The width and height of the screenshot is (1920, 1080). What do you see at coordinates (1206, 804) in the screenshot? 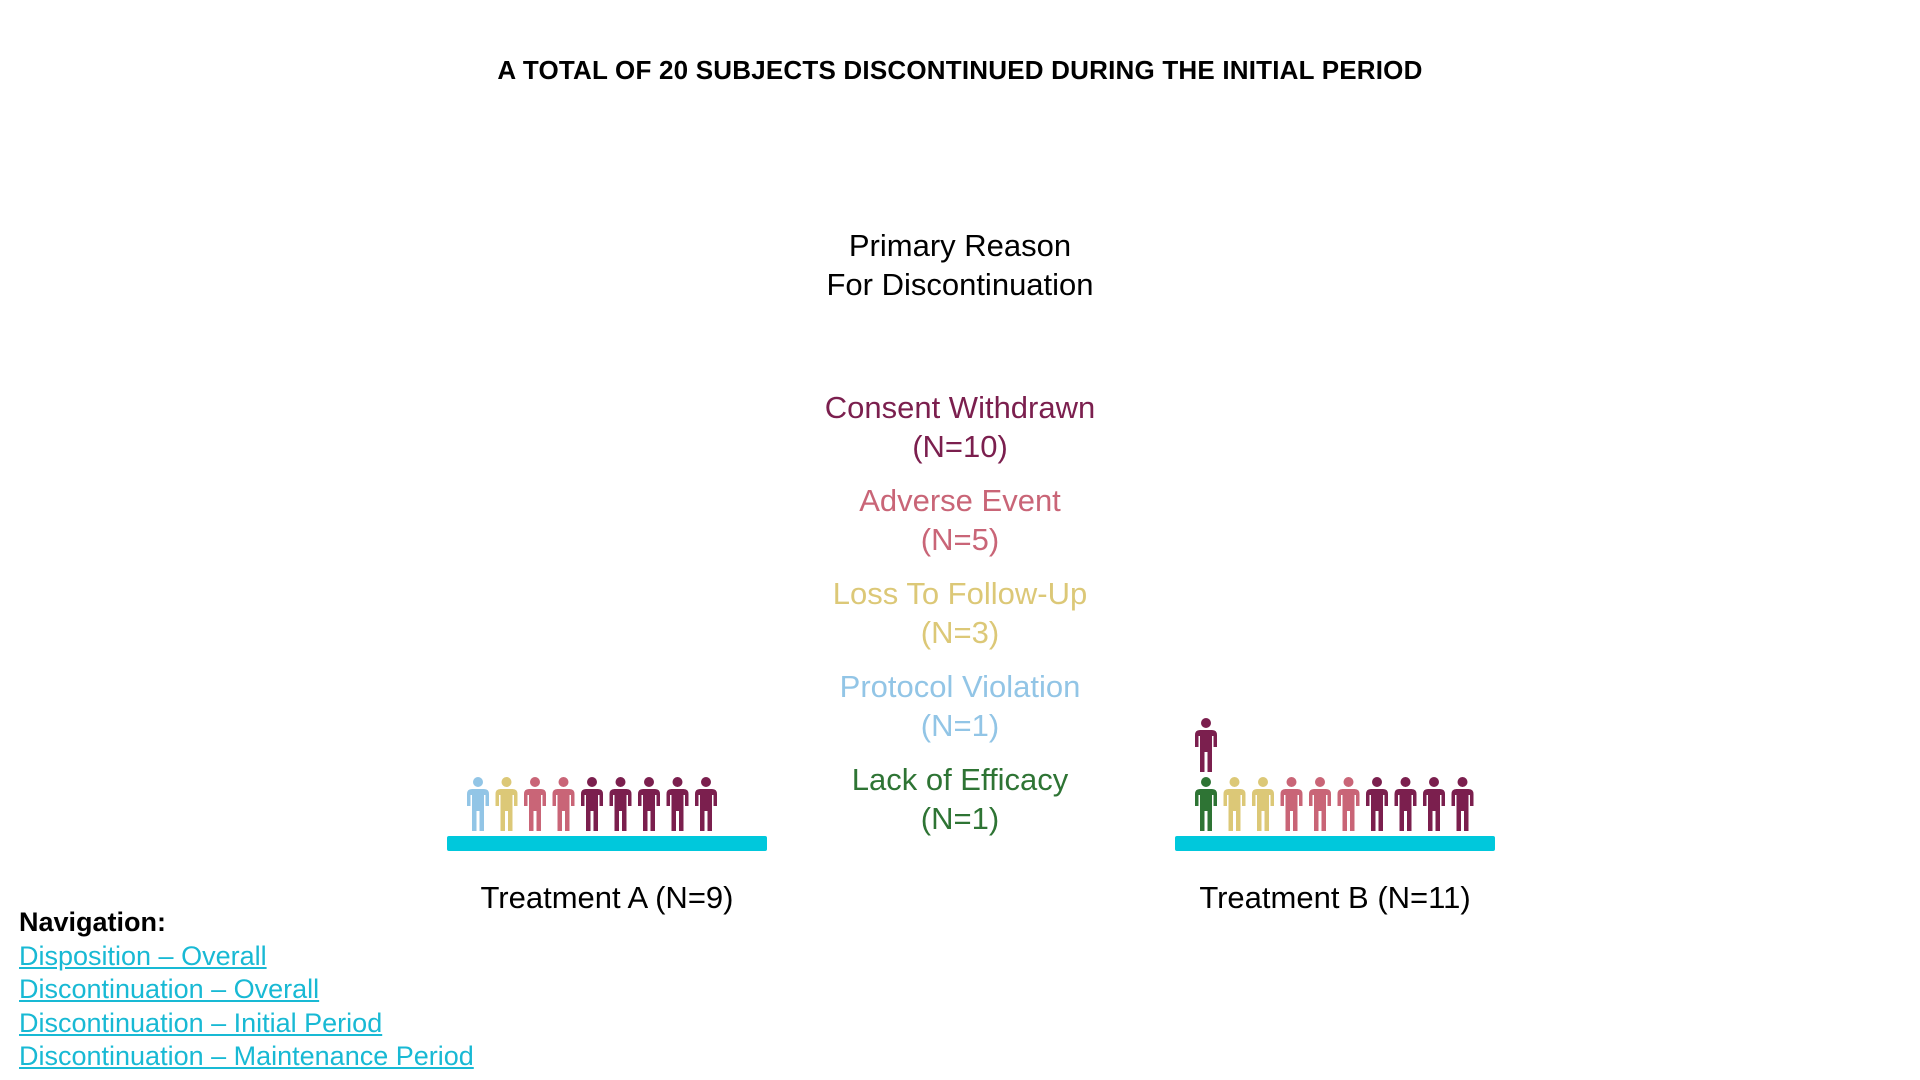
I see `person-icon-lack-of-efficacy` at bounding box center [1206, 804].